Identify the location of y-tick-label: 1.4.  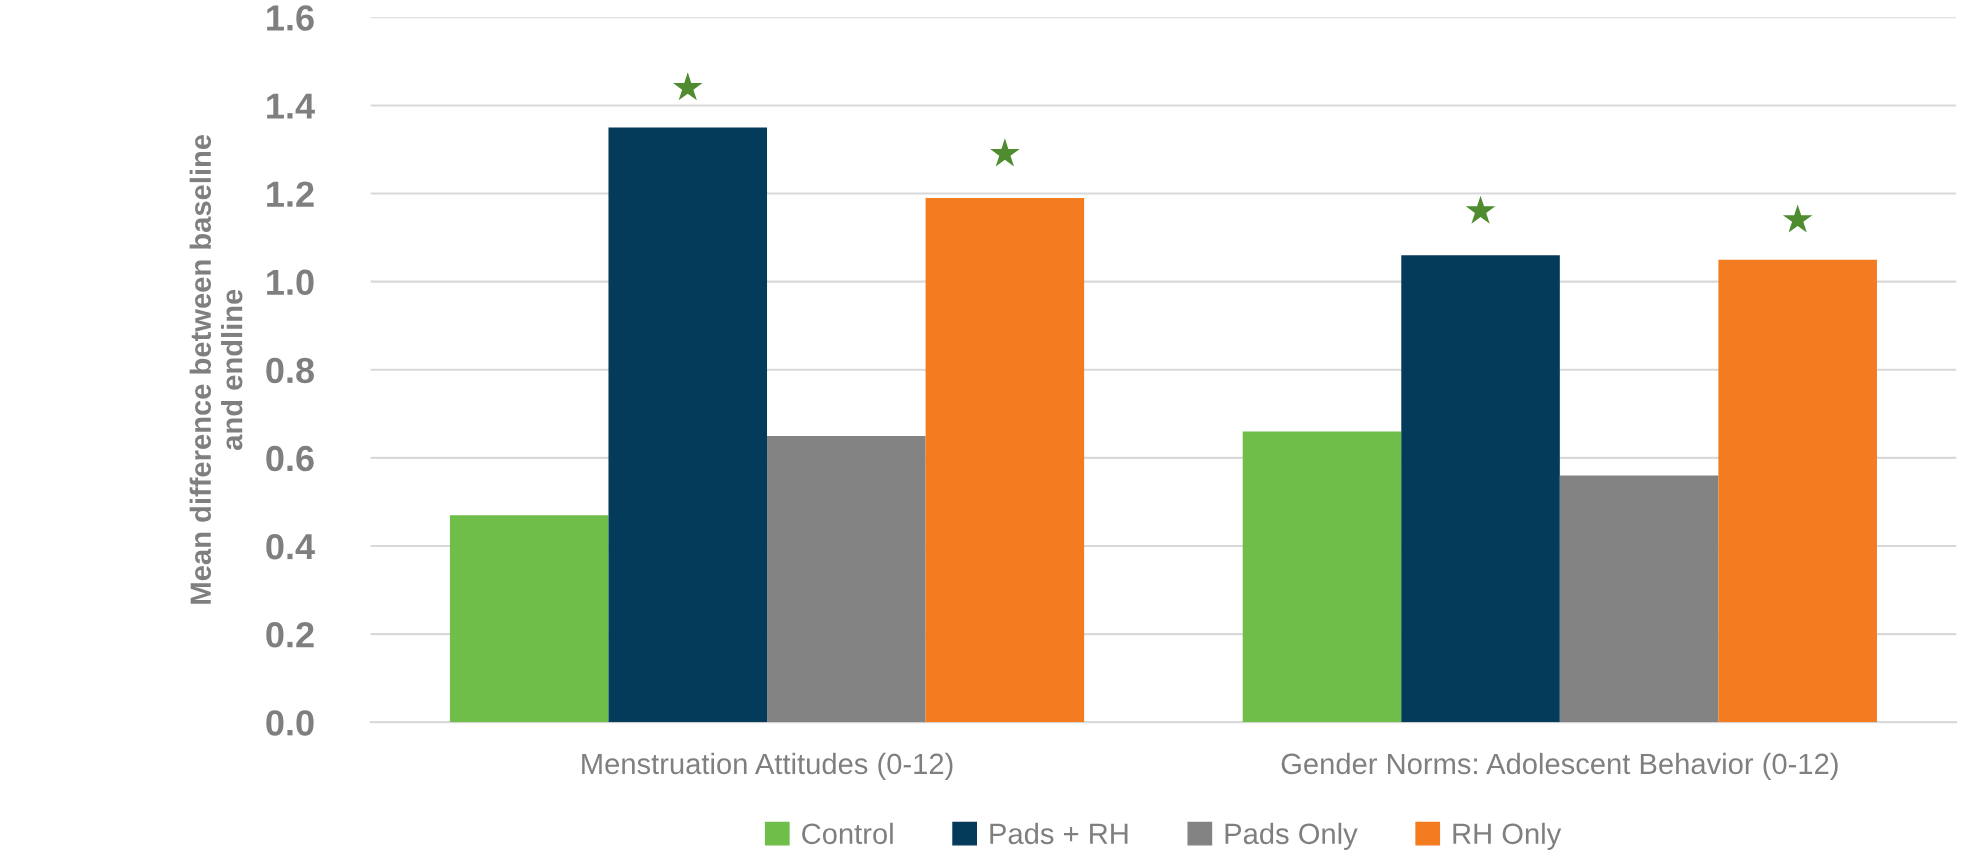
(291, 106).